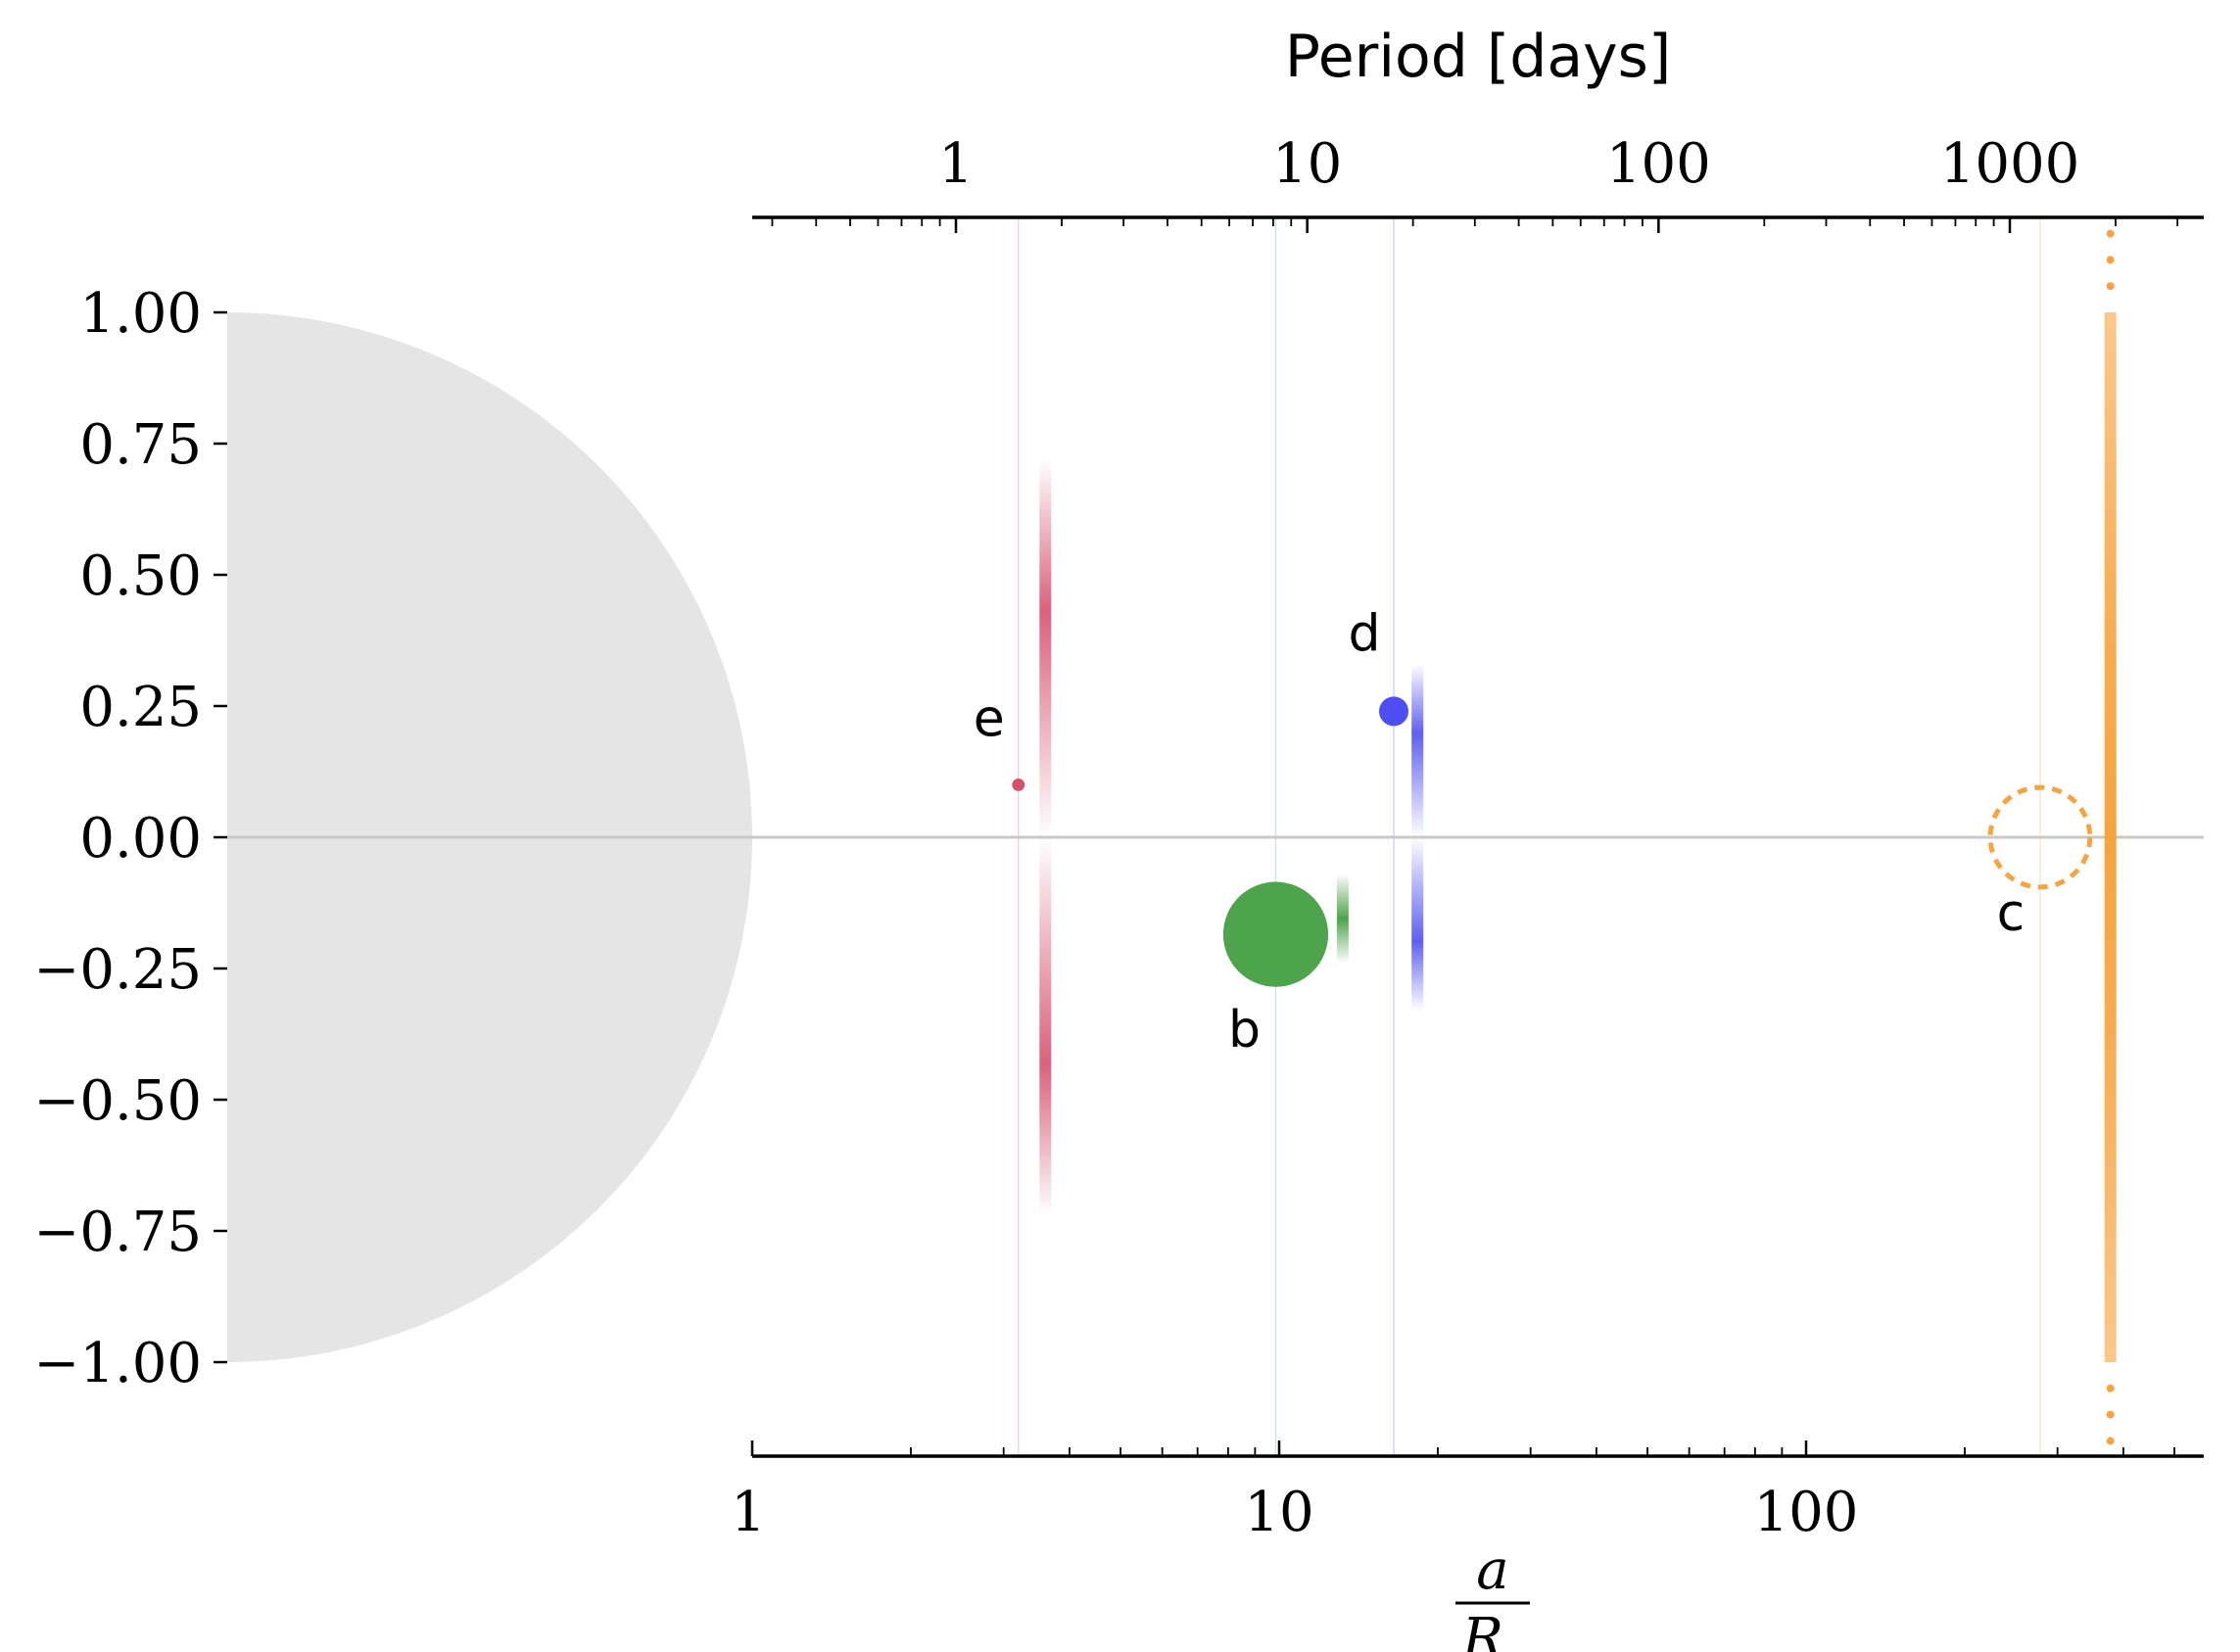 The height and width of the screenshot is (1652, 2240). Describe the element at coordinates (2010, 164) in the screenshot. I see `period-tick-label: 1000` at that location.